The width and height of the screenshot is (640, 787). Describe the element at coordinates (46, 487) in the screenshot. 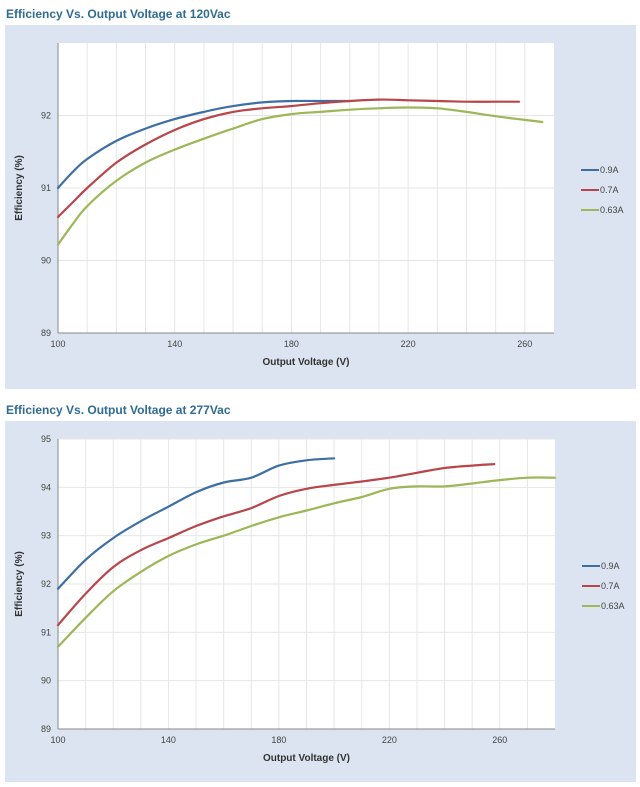

I see `y-tick-label: 94` at that location.